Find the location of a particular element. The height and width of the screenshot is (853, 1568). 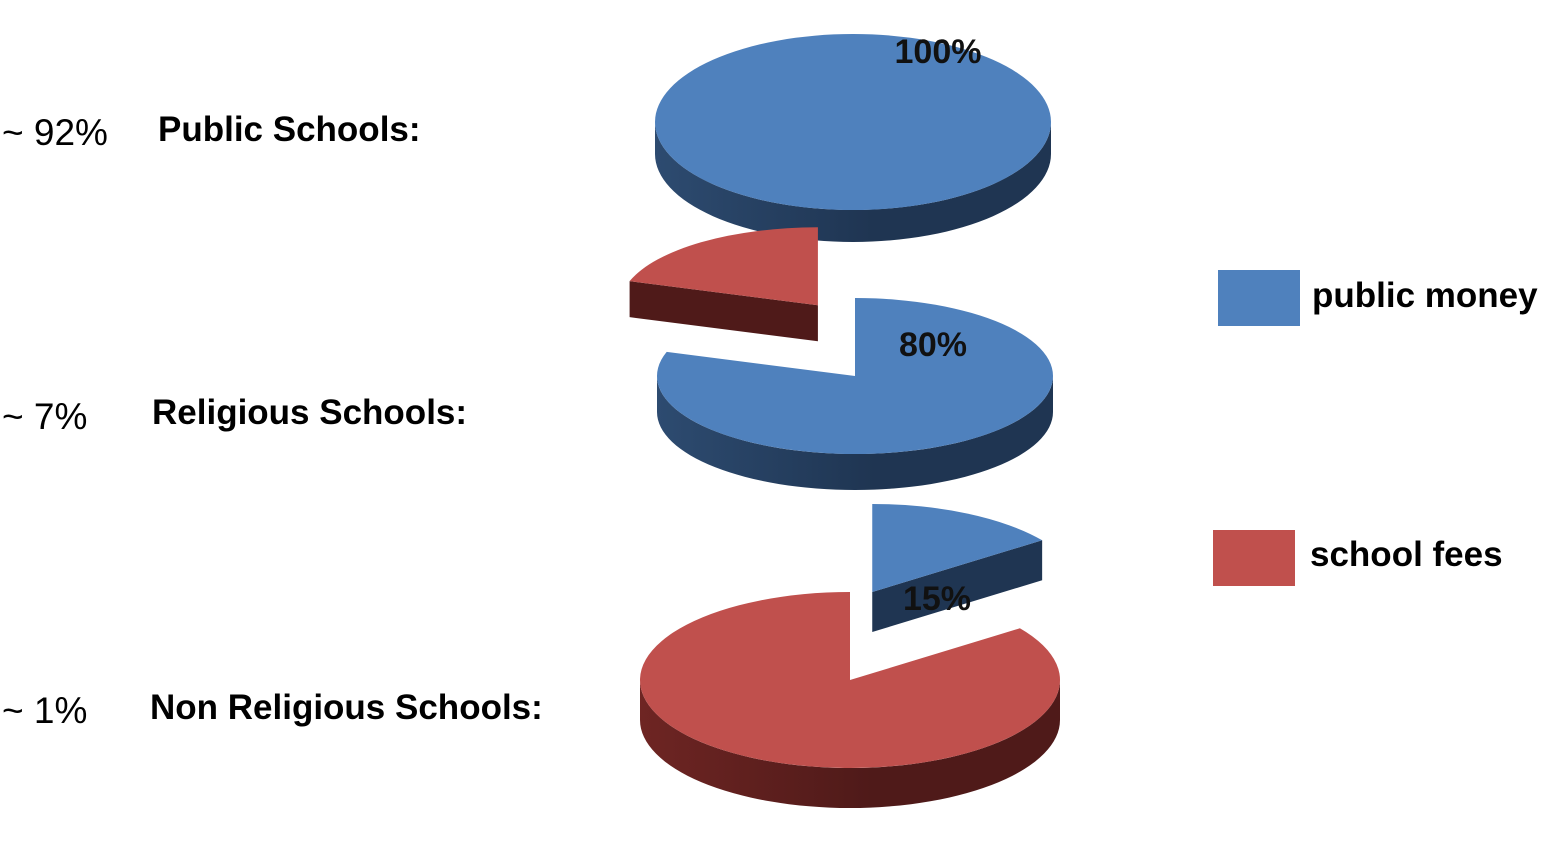

legend-swatch-school-fees is located at coordinates (1254, 558).